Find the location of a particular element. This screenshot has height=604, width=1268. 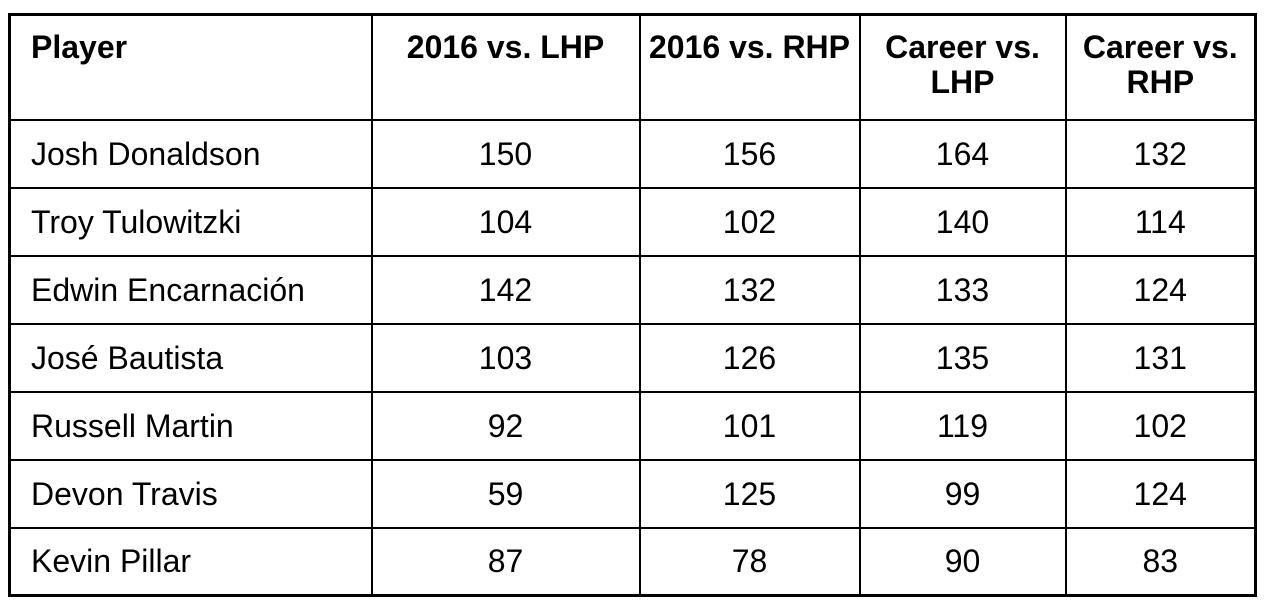

stat-cell: 131 is located at coordinates (1160, 357).